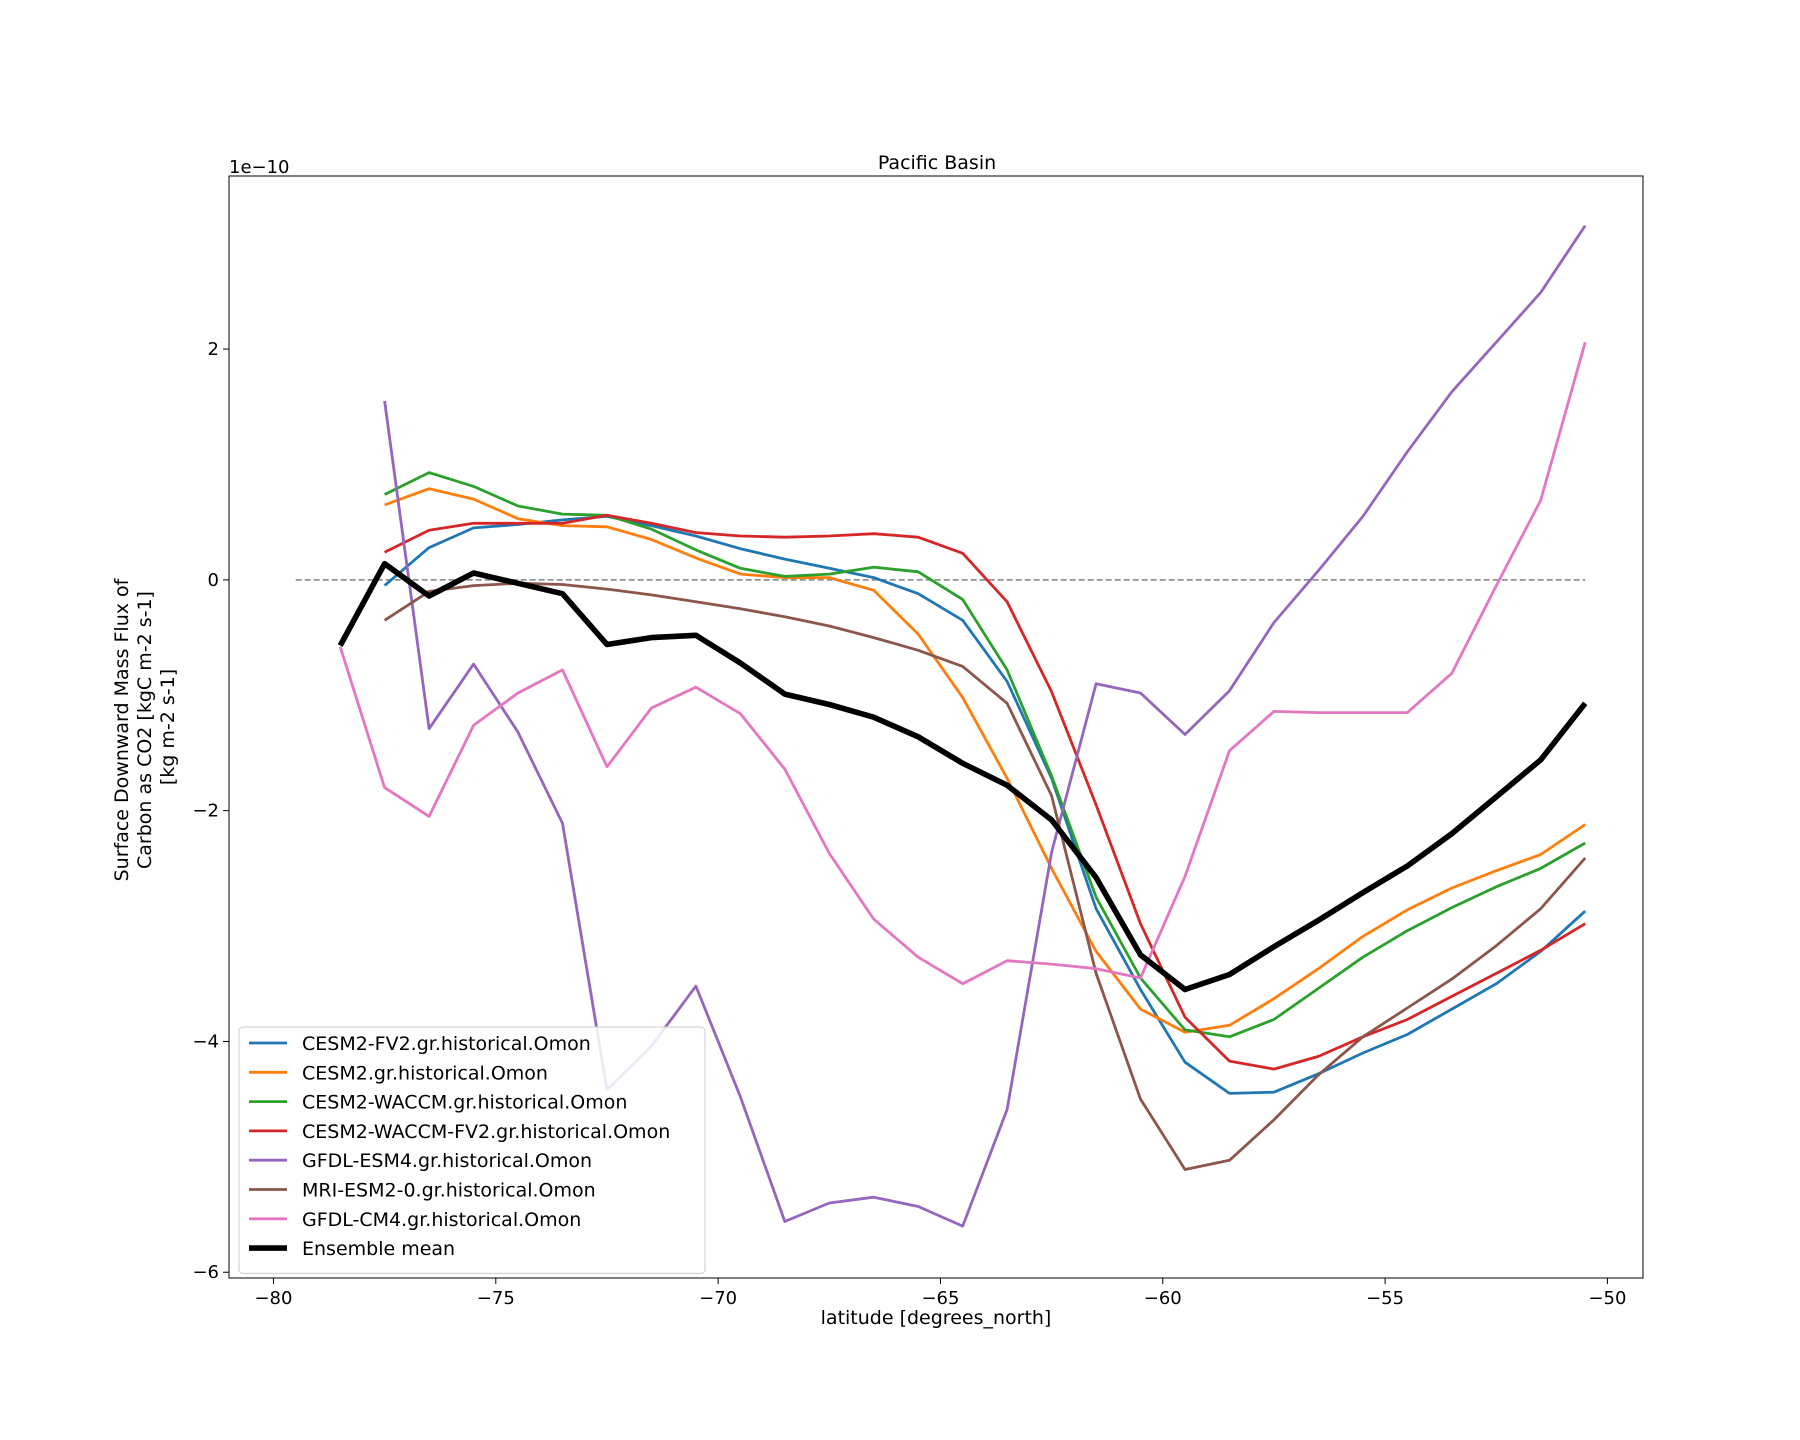 The width and height of the screenshot is (1800, 1440). Describe the element at coordinates (168, 727) in the screenshot. I see `y-axis-label-line-3: [kg m-2 s-1]` at that location.